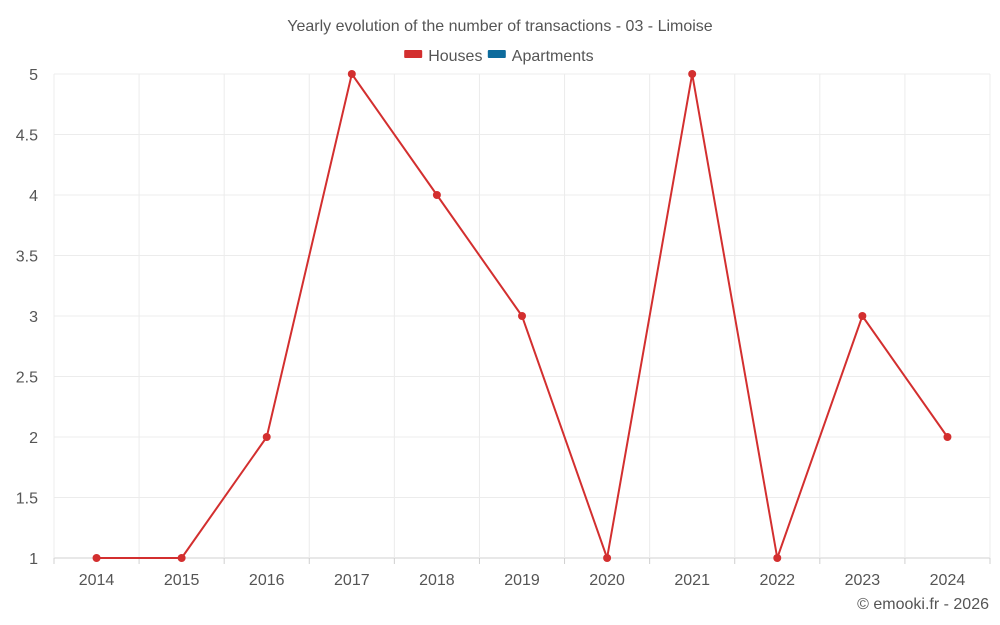  What do you see at coordinates (27, 317) in the screenshot?
I see `y-axis: 1 1.5 2 2.5 3 3.5 4 4.5 5` at bounding box center [27, 317].